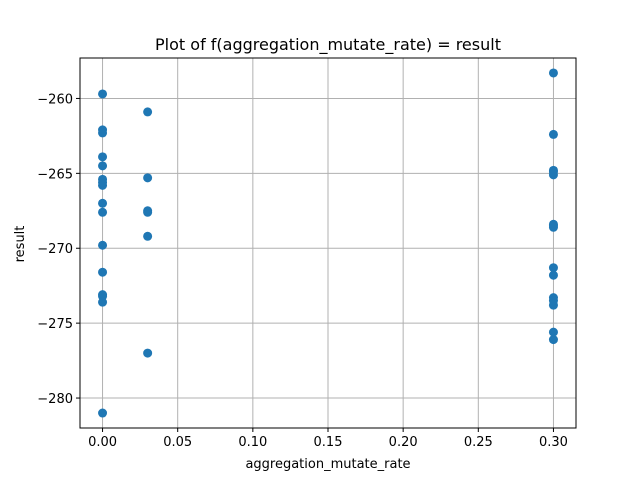  What do you see at coordinates (478, 442) in the screenshot?
I see `x-tick-label: 0.25` at bounding box center [478, 442].